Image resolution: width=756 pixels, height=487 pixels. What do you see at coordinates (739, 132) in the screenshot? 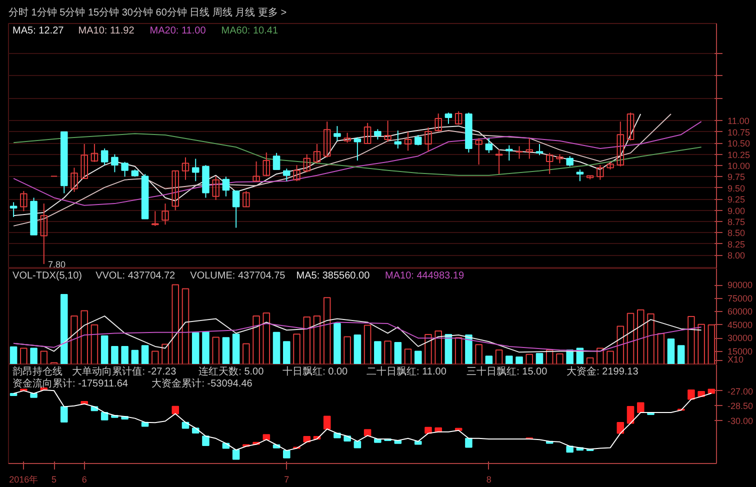
I see `y-tick-label: 10.75` at bounding box center [739, 132].